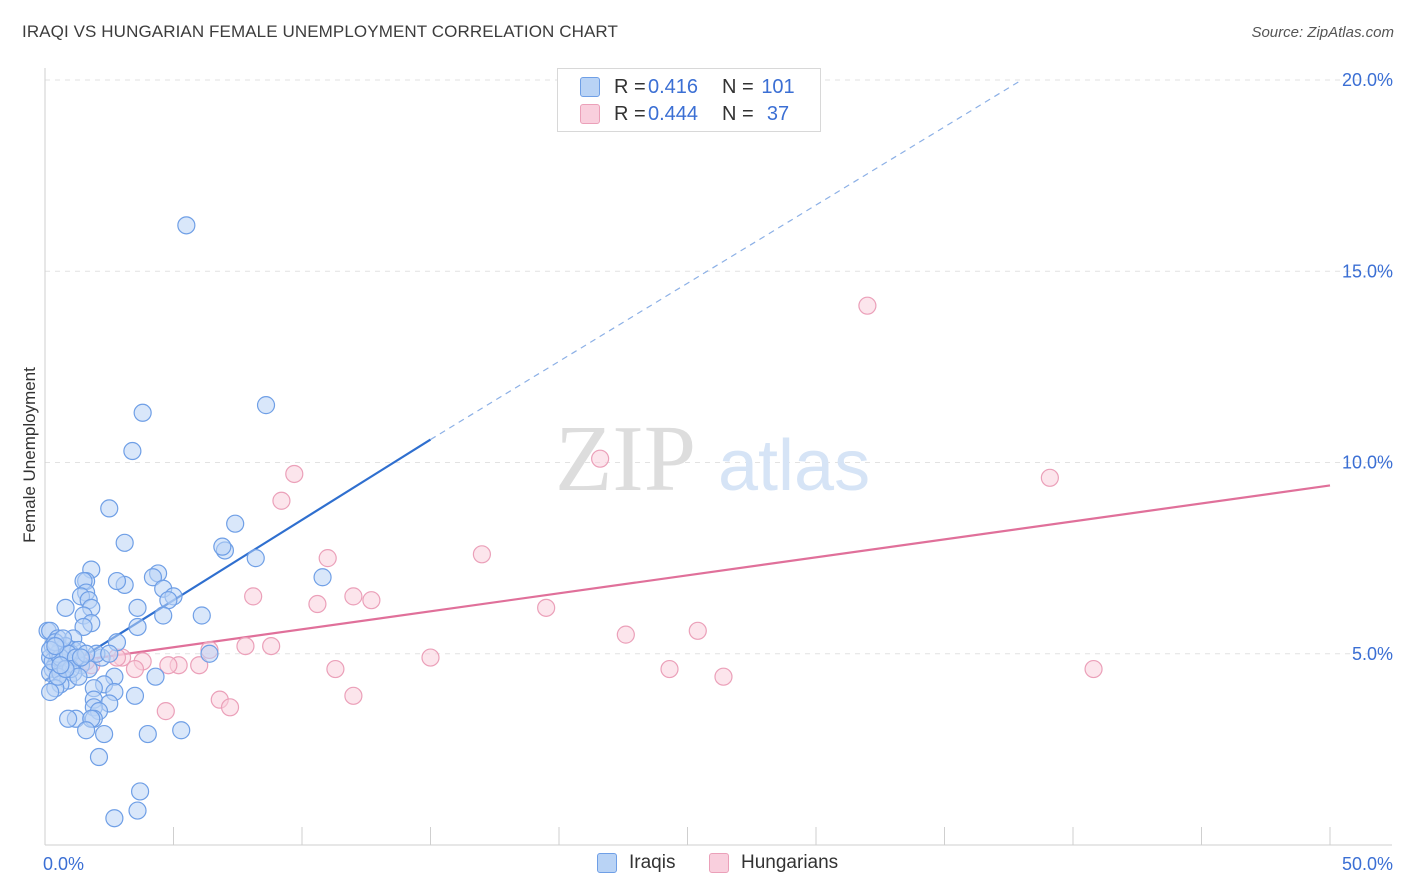 Image resolution: width=1406 pixels, height=892 pixels. Describe the element at coordinates (1367, 271) in the screenshot. I see `y-tick-label: 15.0%` at that location.